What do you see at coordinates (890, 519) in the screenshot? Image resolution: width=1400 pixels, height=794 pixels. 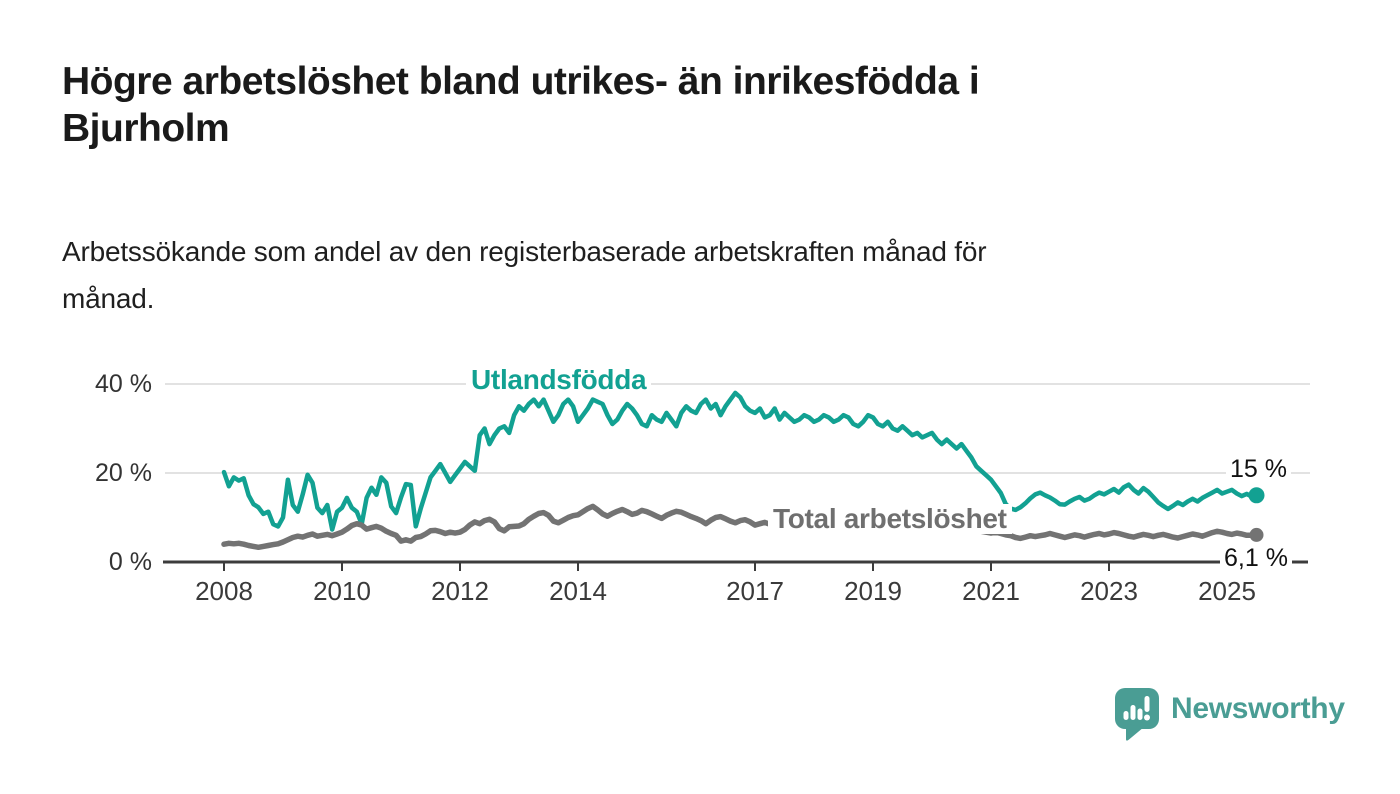 I see `series-label-total-arbetsloshet: Total arbetslöshet` at bounding box center [890, 519].